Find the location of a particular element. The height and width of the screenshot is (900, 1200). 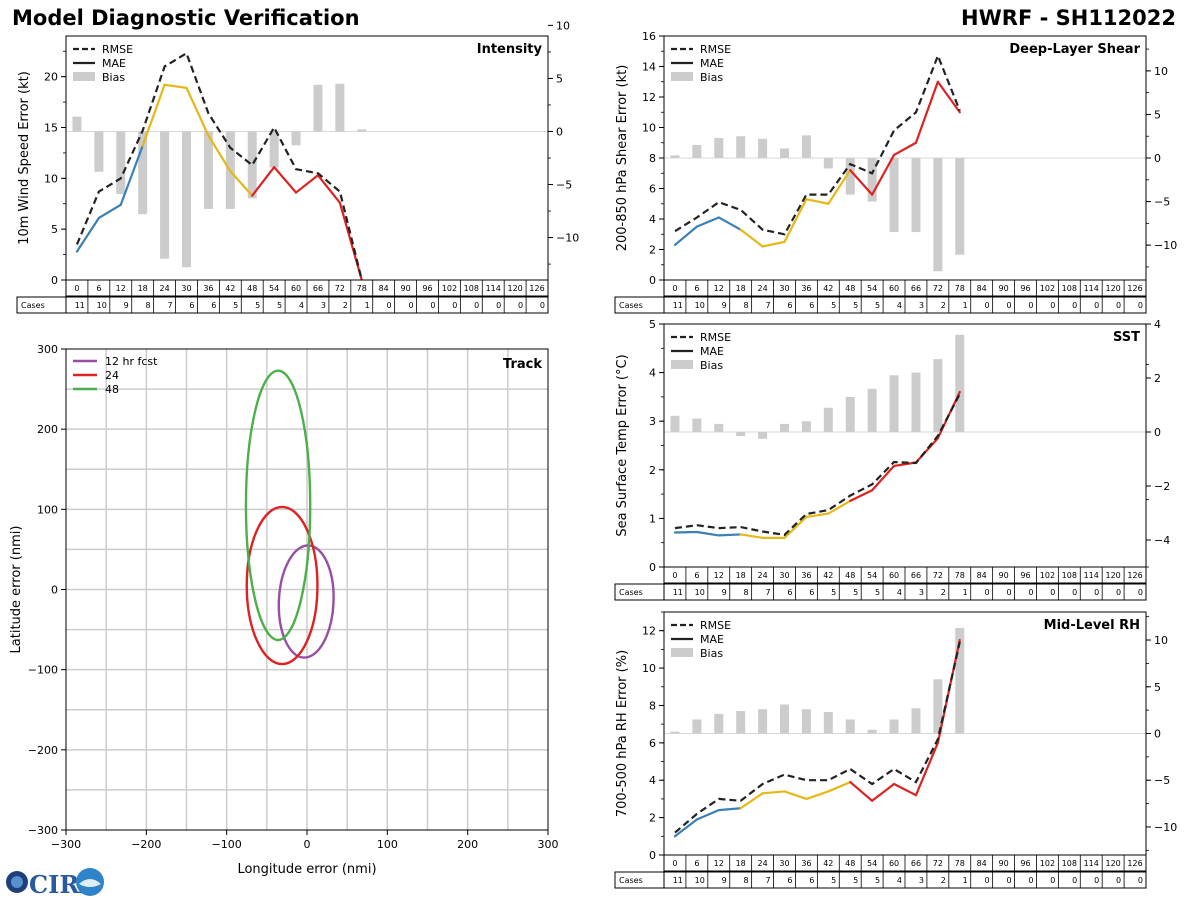

y-axis-label: Sea Surface Temp Error (°C) is located at coordinates (622, 445).